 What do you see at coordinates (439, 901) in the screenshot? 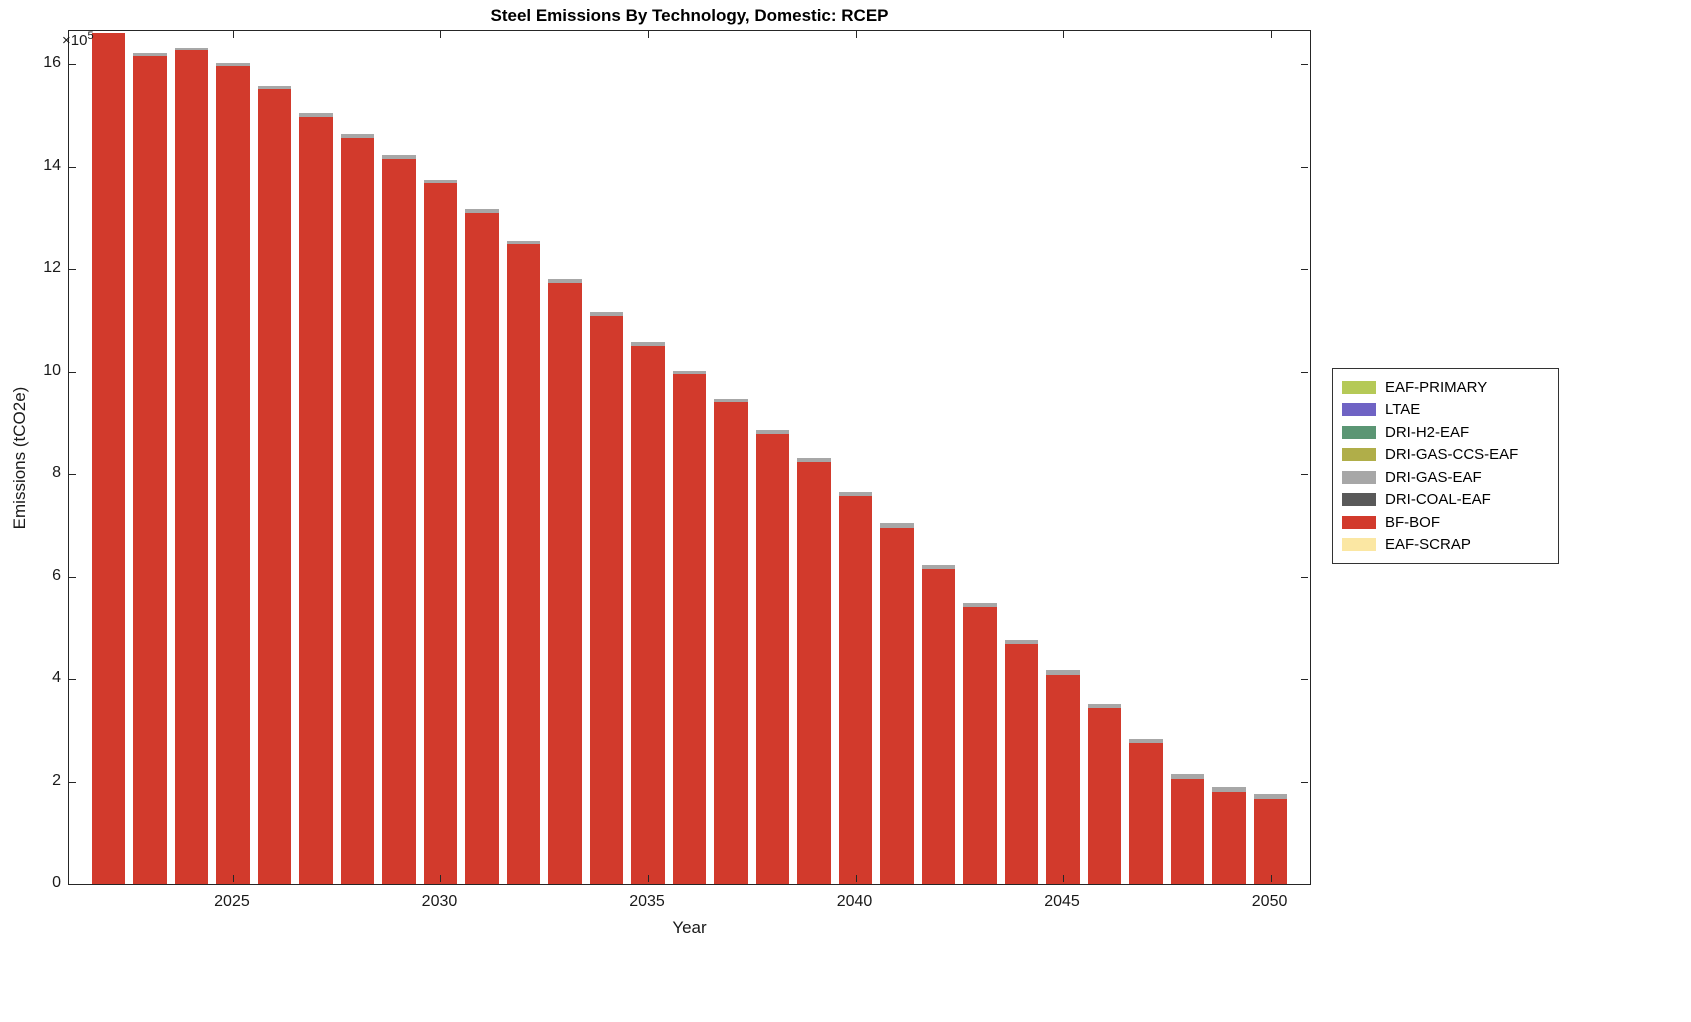
I see `x-tick-label: 2030` at bounding box center [439, 901].